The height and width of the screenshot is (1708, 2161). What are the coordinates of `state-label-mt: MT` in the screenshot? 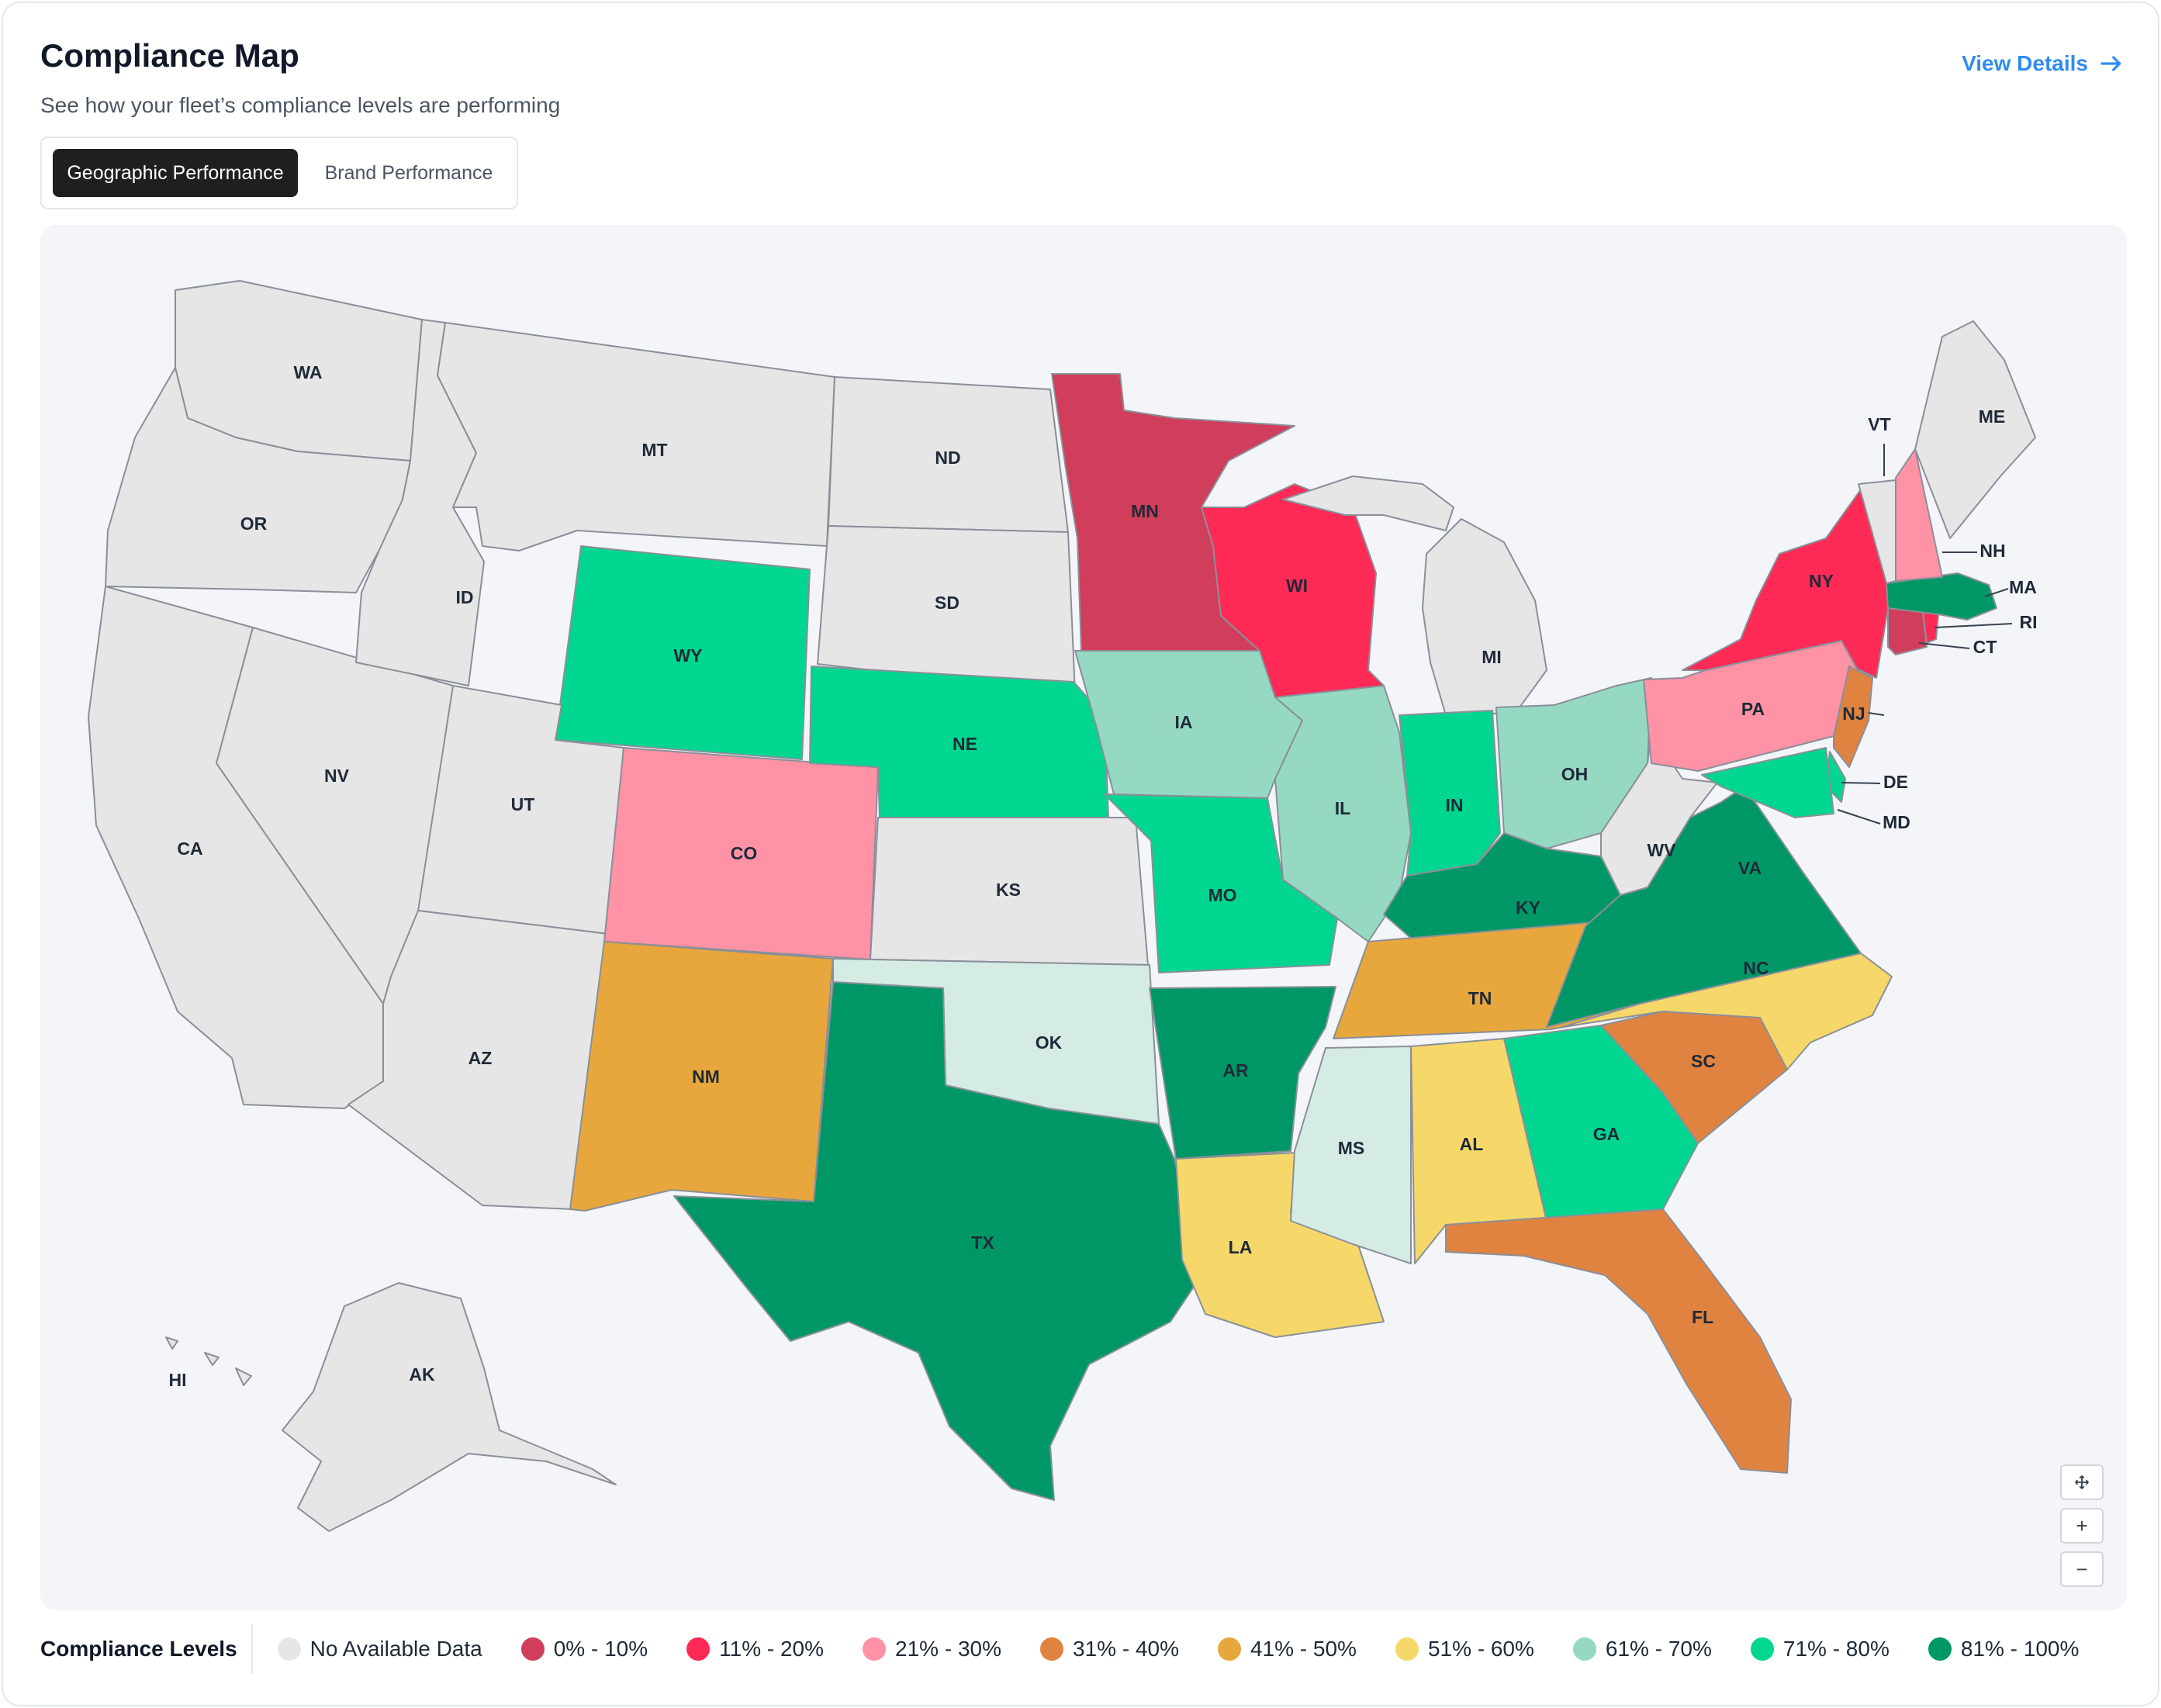 It's located at (654, 450).